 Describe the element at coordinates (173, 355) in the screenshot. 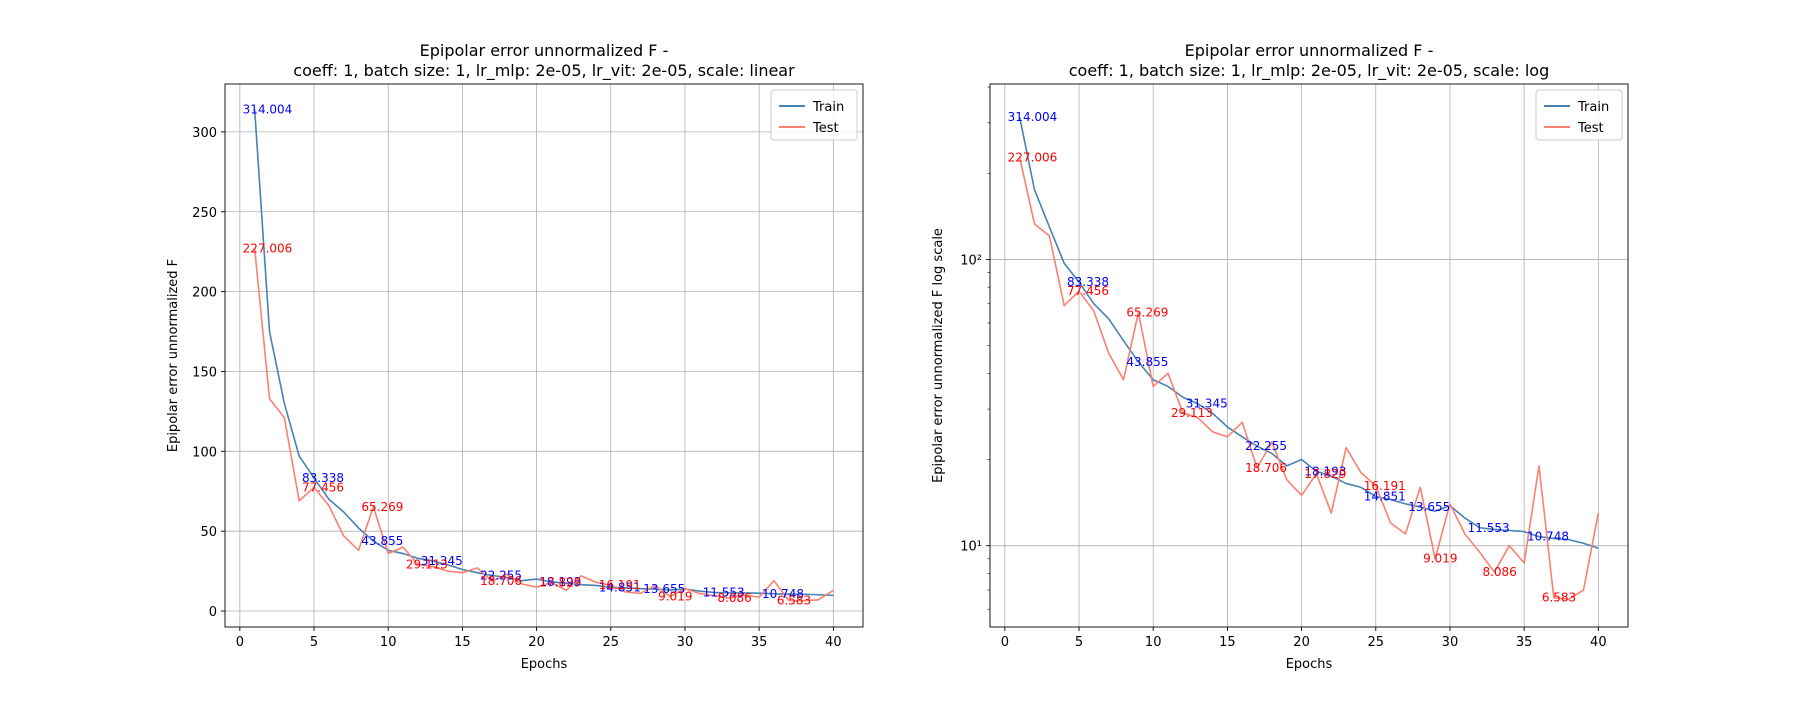

I see `y-axis-label: Epipolar error unnormalized F` at that location.